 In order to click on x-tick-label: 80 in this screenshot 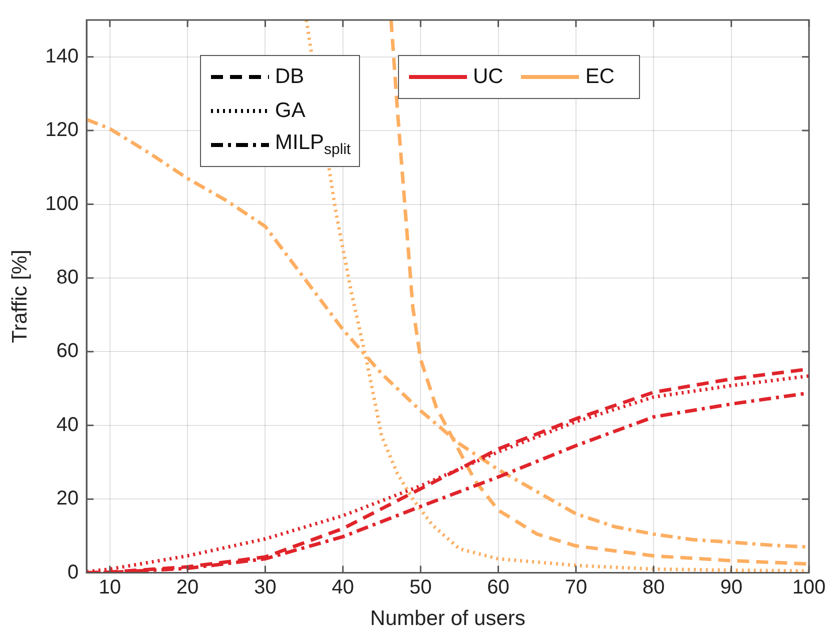, I will do `click(653, 587)`.